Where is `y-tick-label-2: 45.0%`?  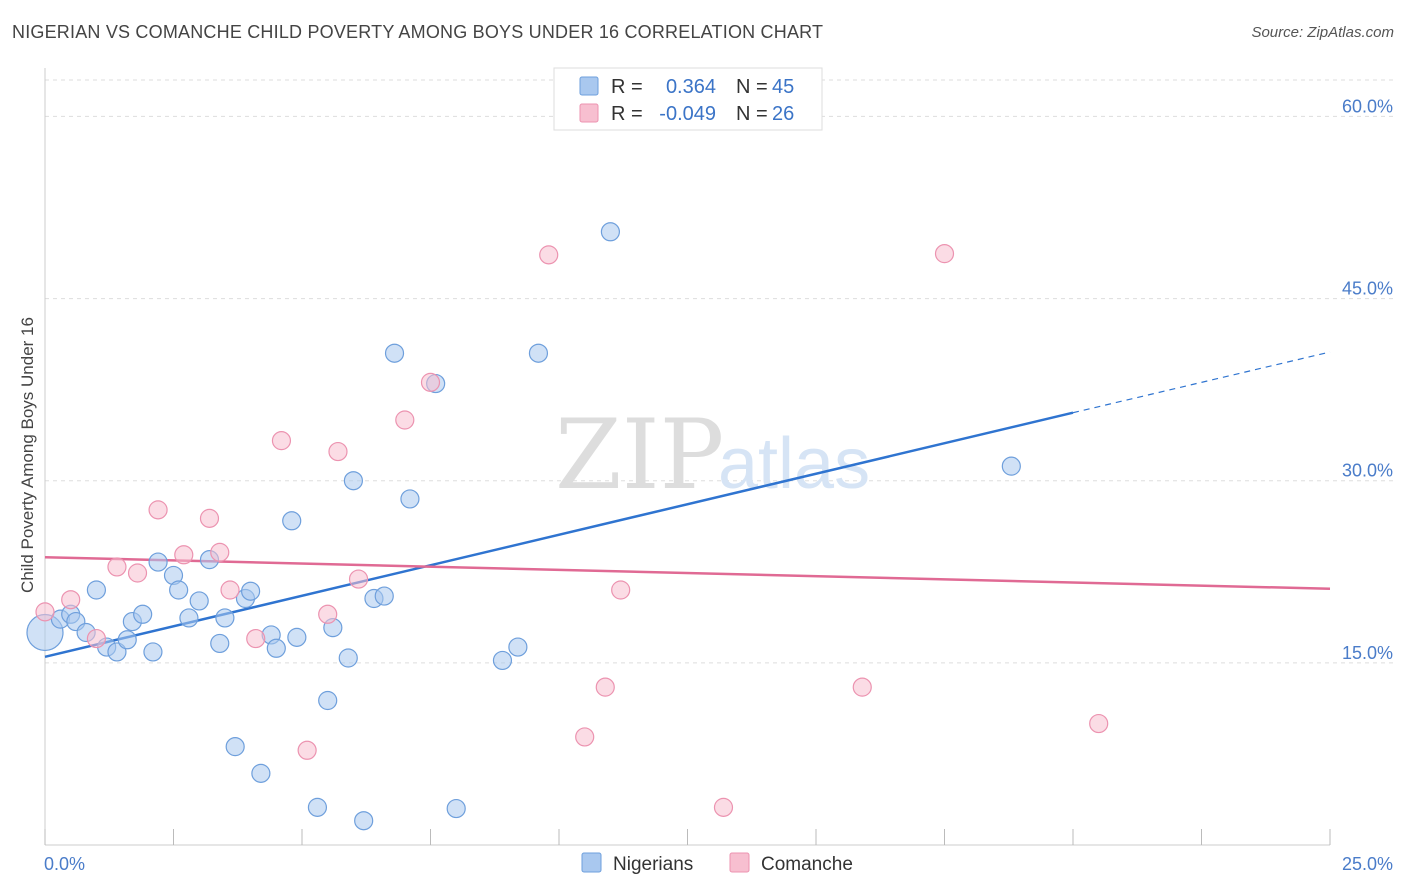 y-tick-label-2: 45.0% is located at coordinates (1367, 289).